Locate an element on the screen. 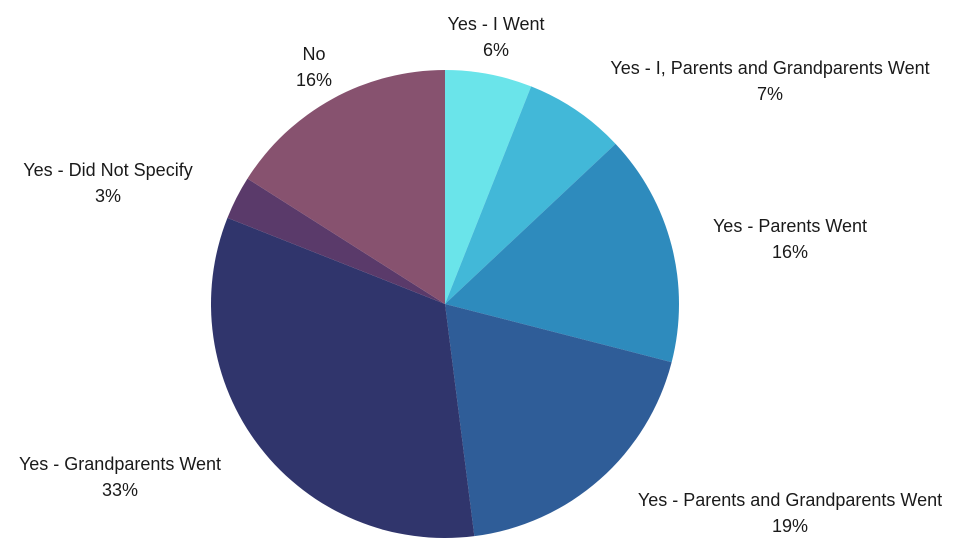 The width and height of the screenshot is (960, 538). slice-label-yes-parents-went: Yes - Parents Went is located at coordinates (790, 226).